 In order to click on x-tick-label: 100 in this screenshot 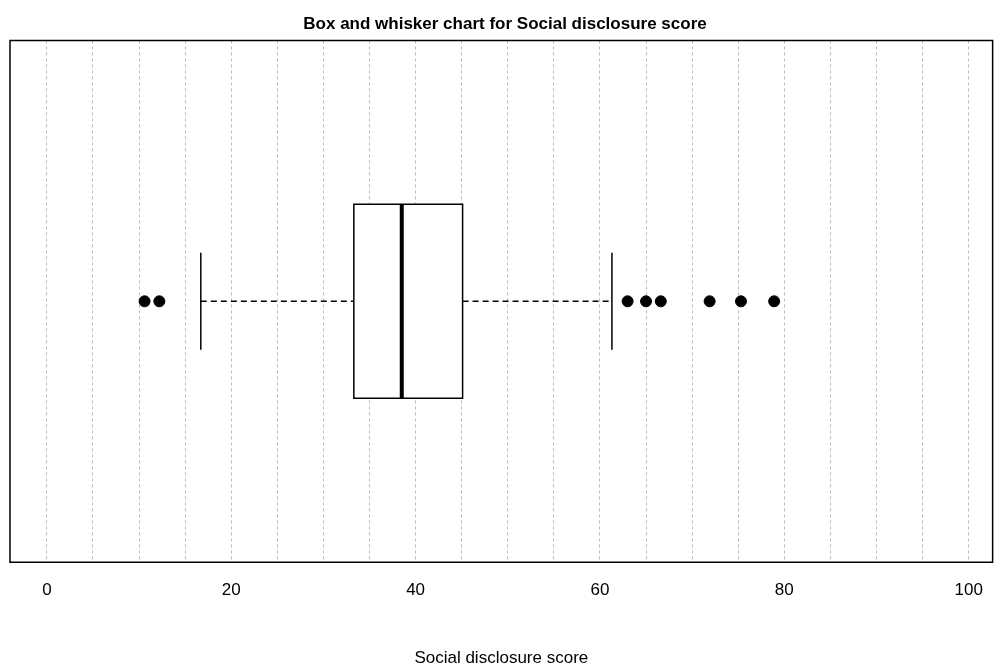, I will do `click(968, 590)`.